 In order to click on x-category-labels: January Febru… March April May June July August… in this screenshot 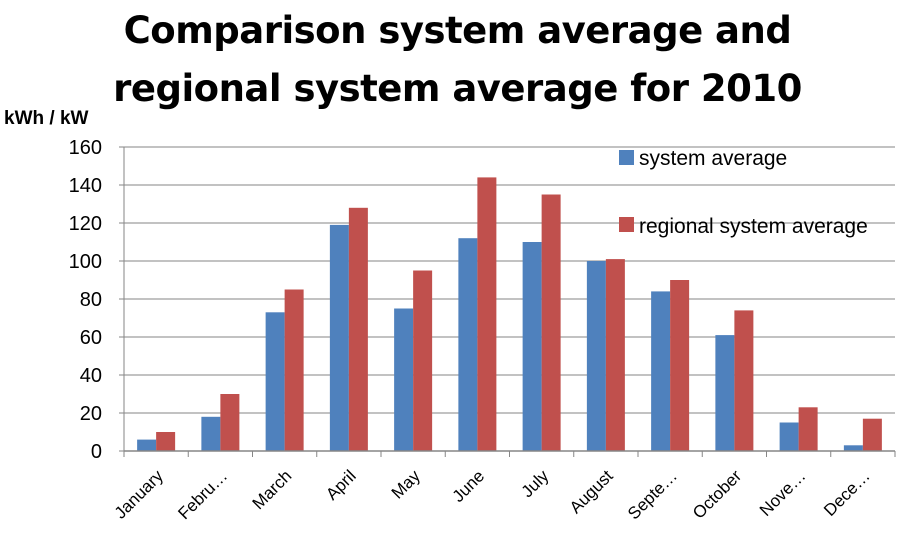, I will do `click(492, 494)`.